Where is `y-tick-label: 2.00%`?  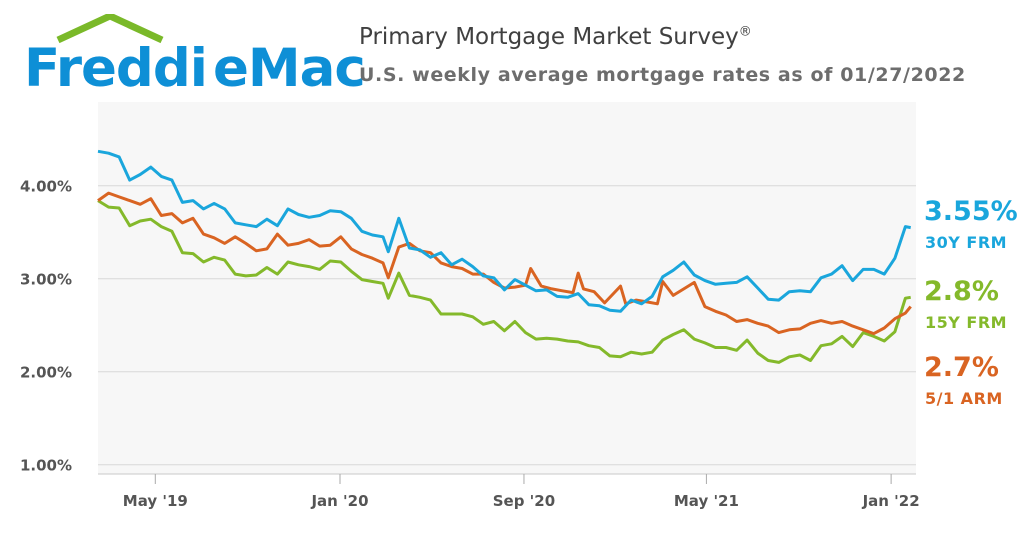
y-tick-label: 2.00% is located at coordinates (46, 373).